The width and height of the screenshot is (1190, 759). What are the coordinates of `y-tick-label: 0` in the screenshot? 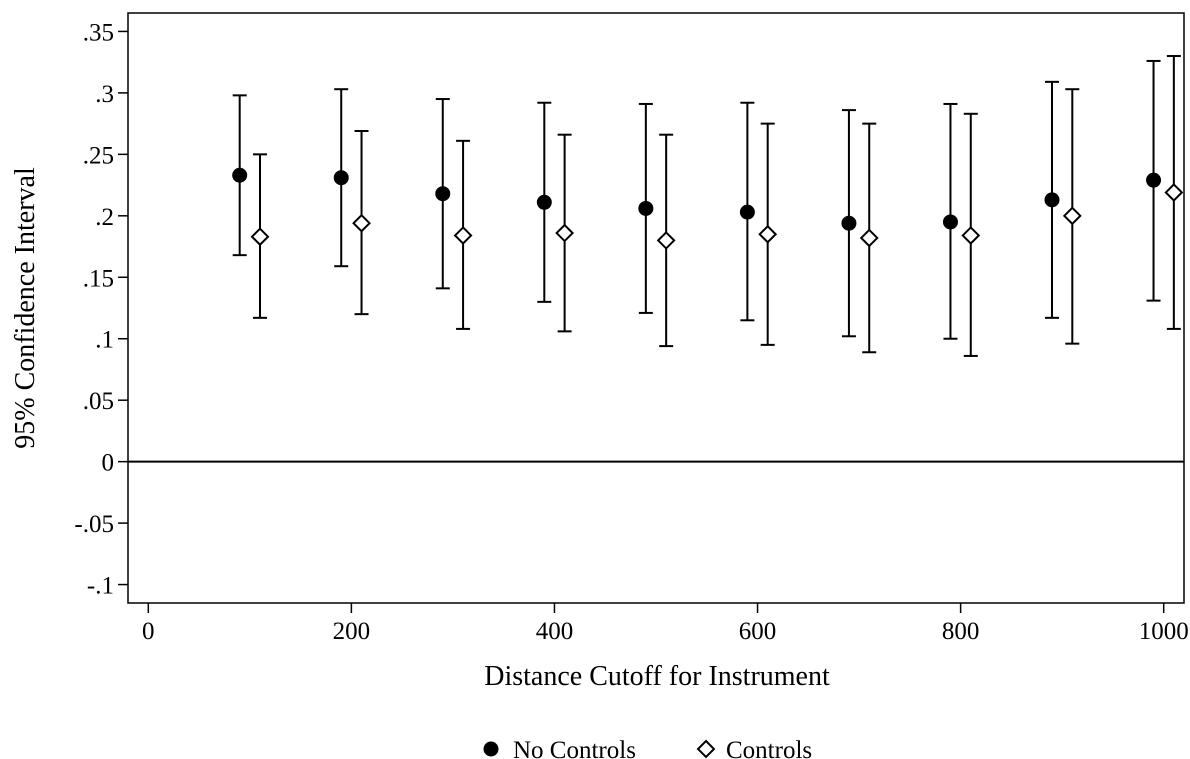 It's located at (108, 463).